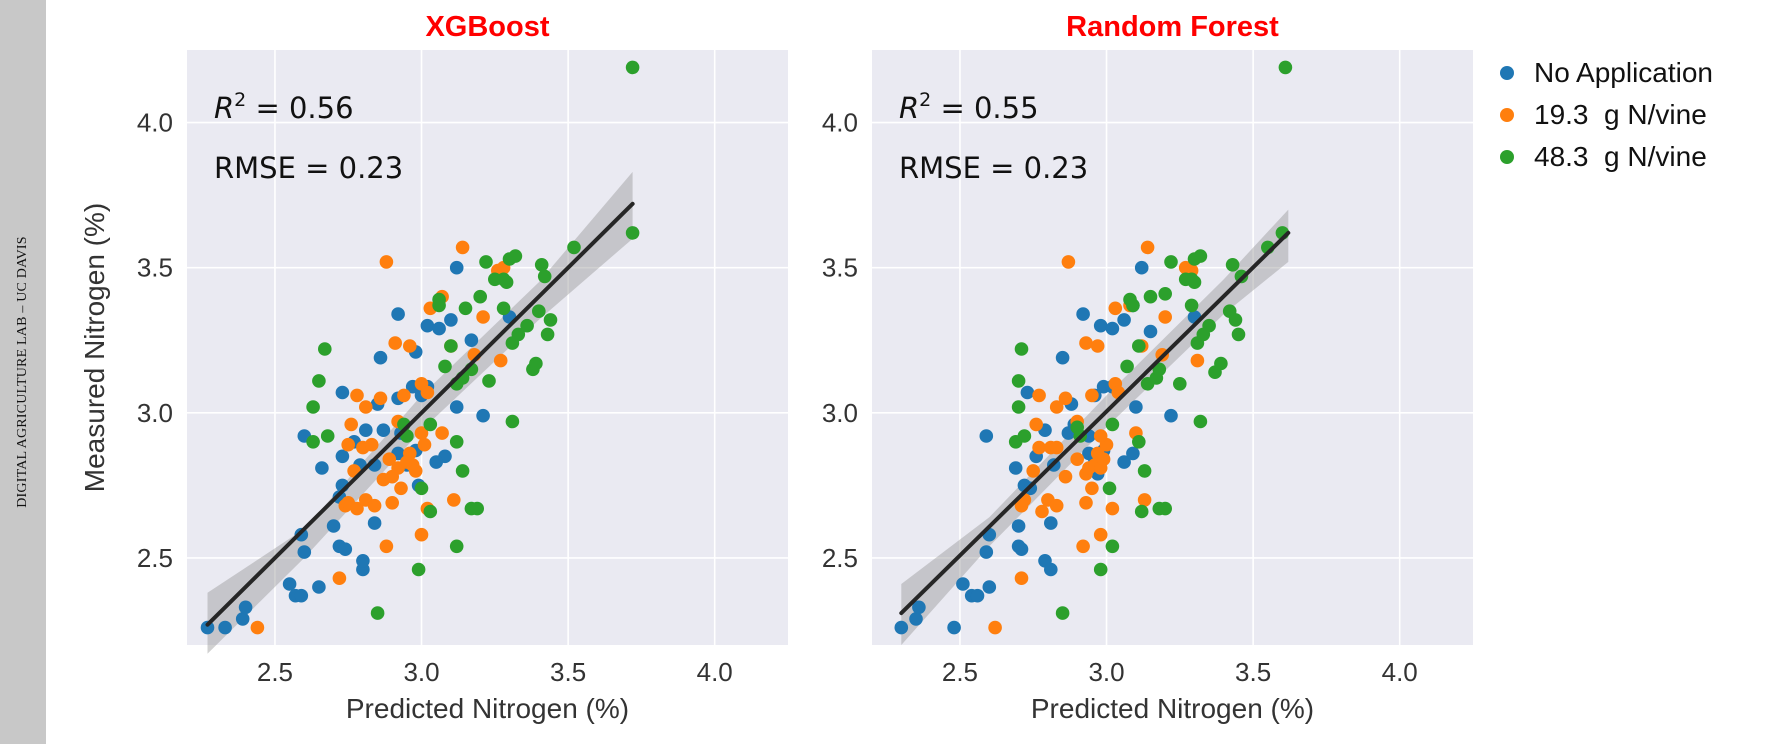 This screenshot has width=1792, height=744. Describe the element at coordinates (984, 108) in the screenshot. I see `r-squared-value: = 0.55` at that location.